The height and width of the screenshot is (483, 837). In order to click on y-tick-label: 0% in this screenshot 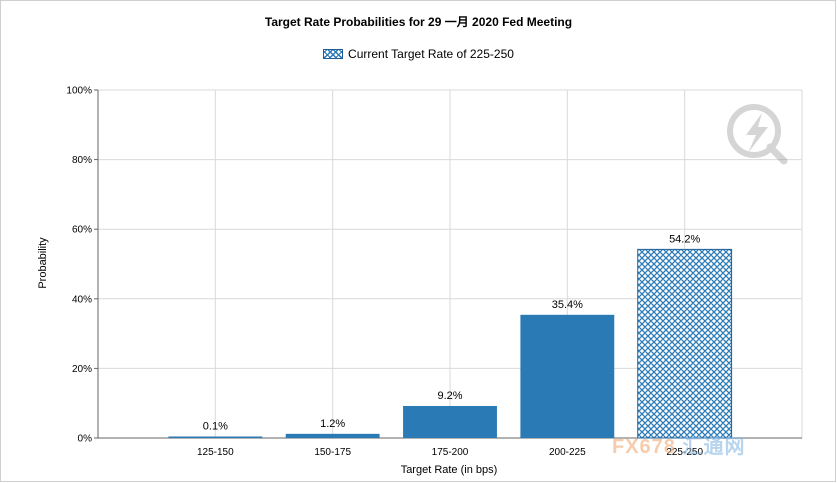, I will do `click(85, 439)`.